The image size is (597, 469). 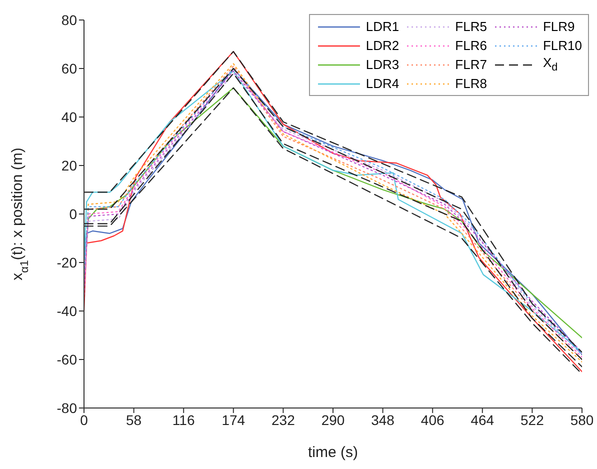 I want to click on legend-label: X$_{d}$, so click(x=550, y=64).